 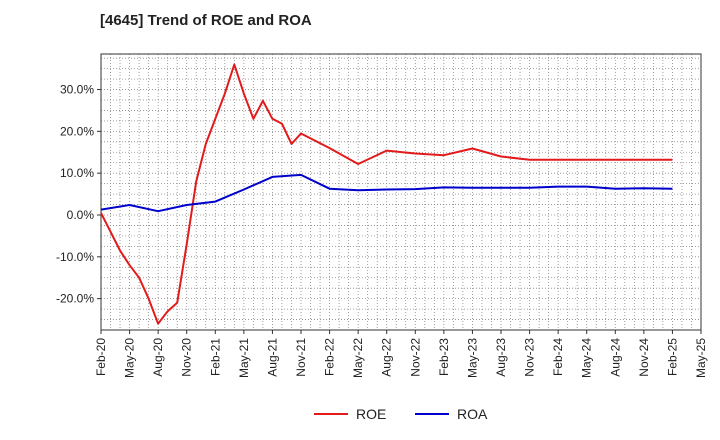 I want to click on x-tick-label: Aug-21, so click(x=272, y=357).